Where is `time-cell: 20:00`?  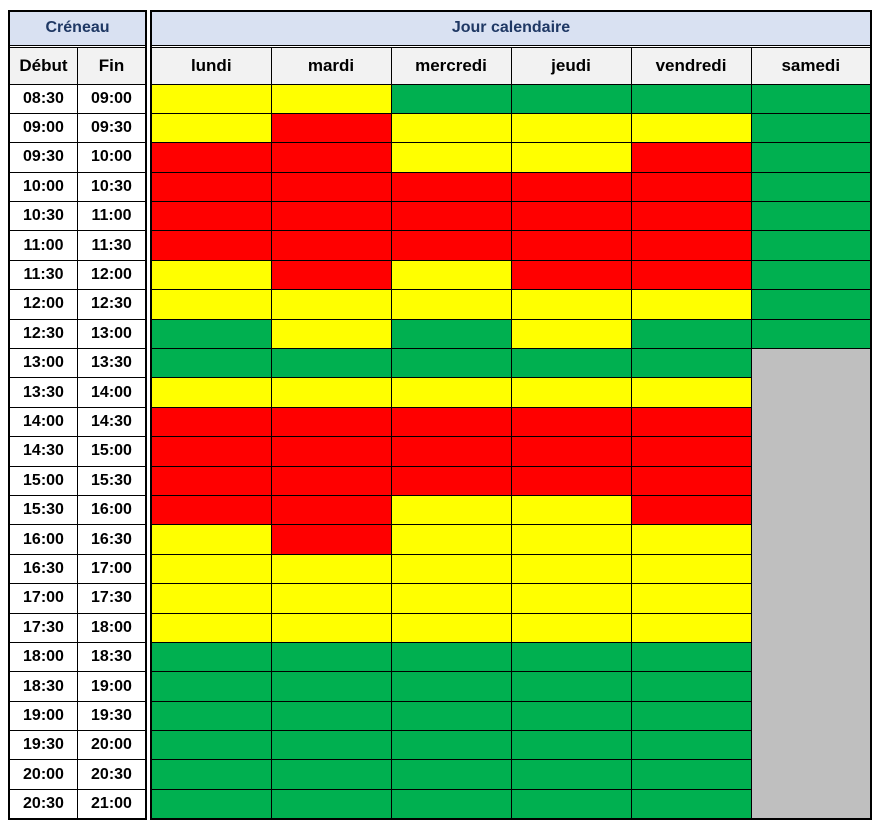 time-cell: 20:00 is located at coordinates (43, 774).